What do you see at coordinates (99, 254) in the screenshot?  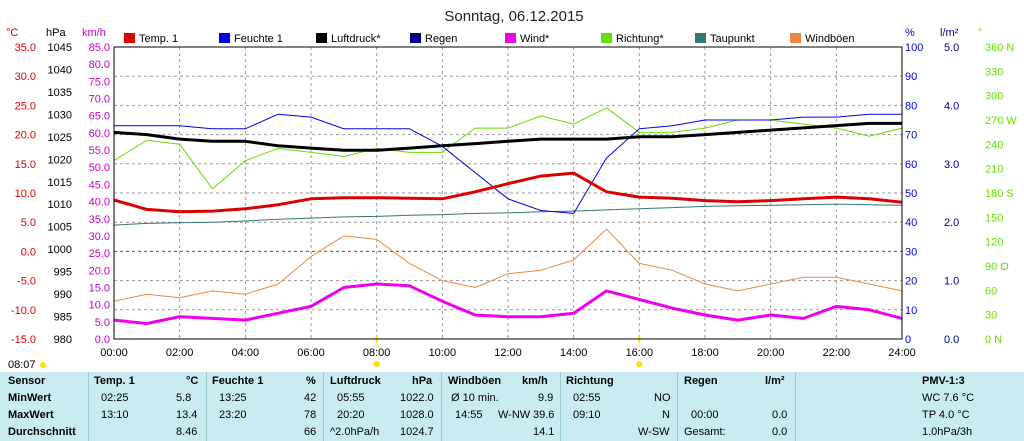 I see `wind-axis-tick: 25.0` at bounding box center [99, 254].